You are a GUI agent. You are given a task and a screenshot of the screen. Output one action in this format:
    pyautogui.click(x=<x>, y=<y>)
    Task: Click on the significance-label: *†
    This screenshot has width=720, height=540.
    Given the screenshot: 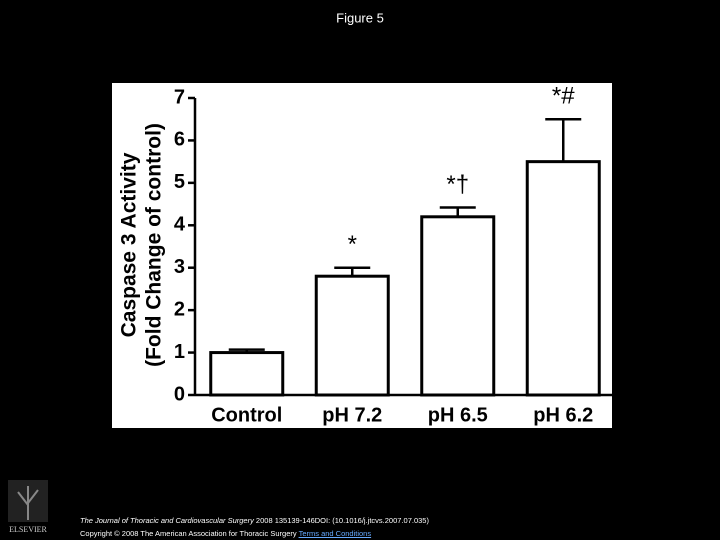 What is the action you would take?
    pyautogui.click(x=457, y=184)
    